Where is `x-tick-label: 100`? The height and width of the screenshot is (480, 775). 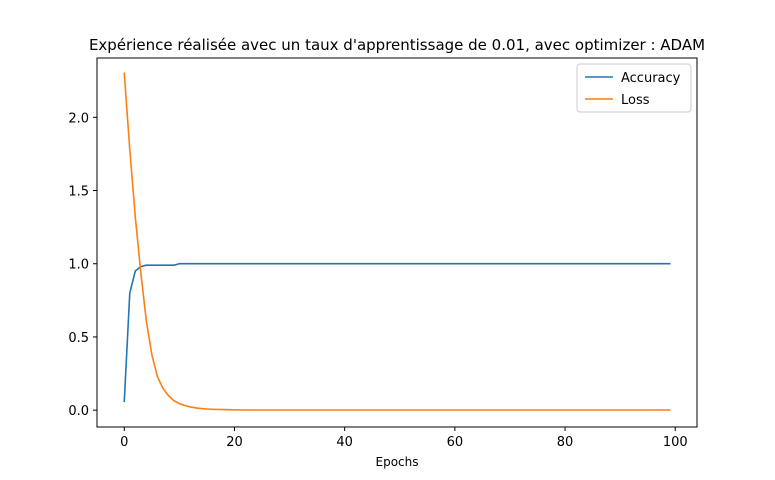 x-tick-label: 100 is located at coordinates (675, 442).